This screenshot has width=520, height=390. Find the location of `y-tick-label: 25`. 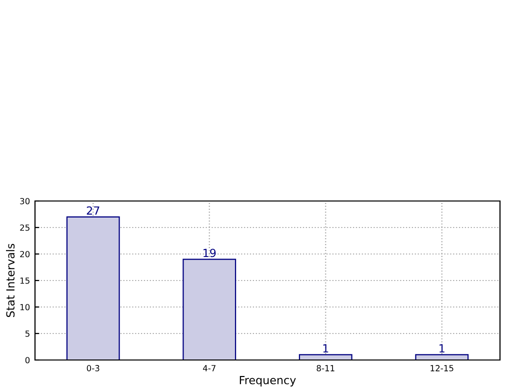

y-tick-label: 25 is located at coordinates (25, 227).